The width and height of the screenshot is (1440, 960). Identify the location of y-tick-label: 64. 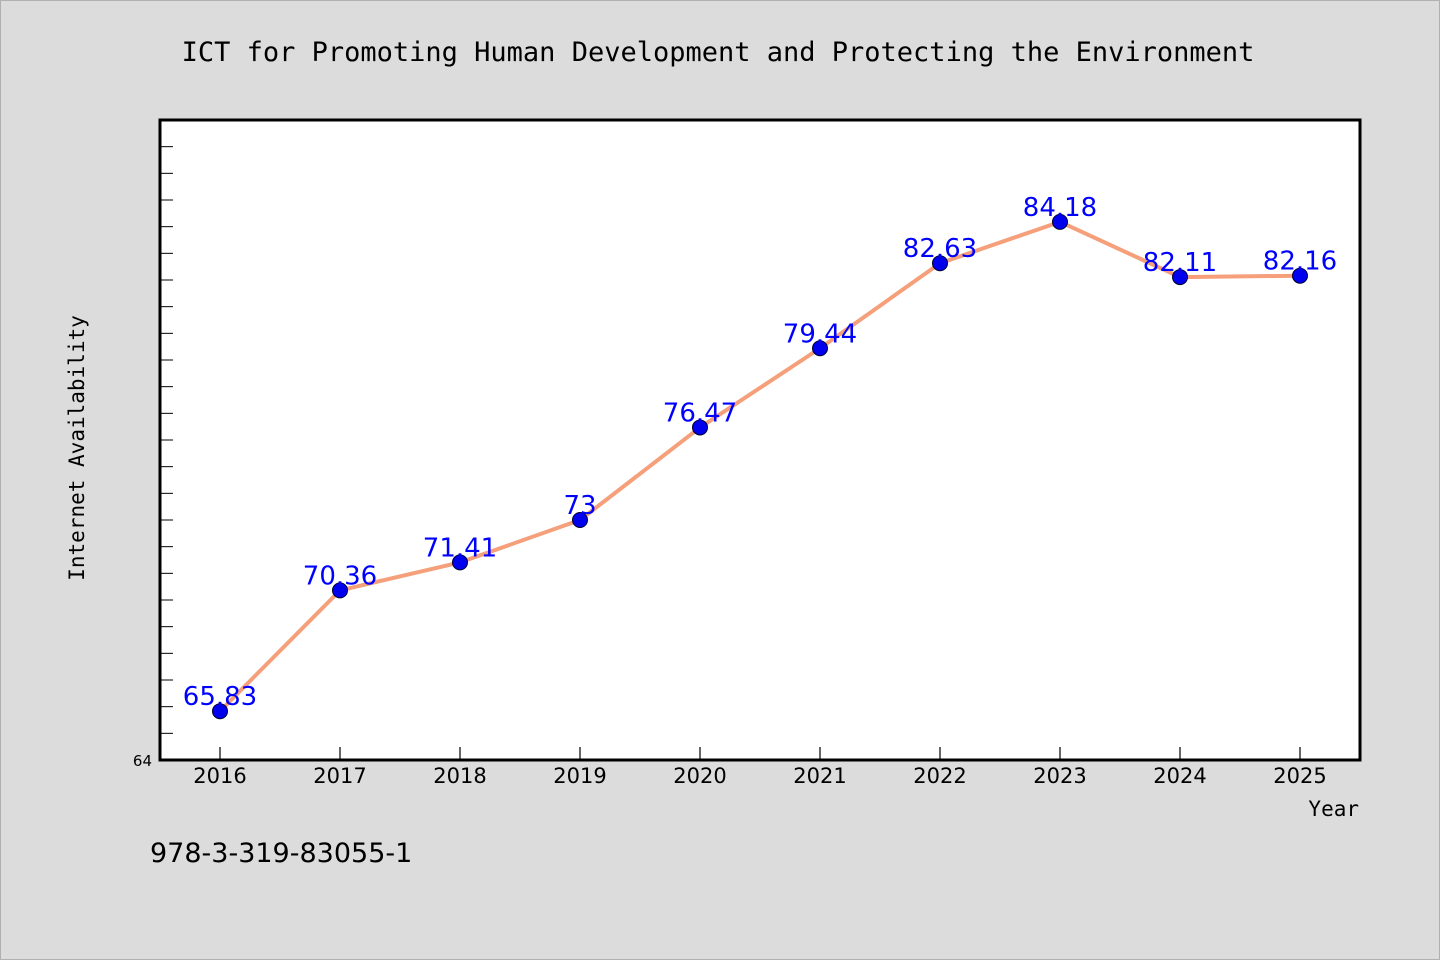
(142, 761).